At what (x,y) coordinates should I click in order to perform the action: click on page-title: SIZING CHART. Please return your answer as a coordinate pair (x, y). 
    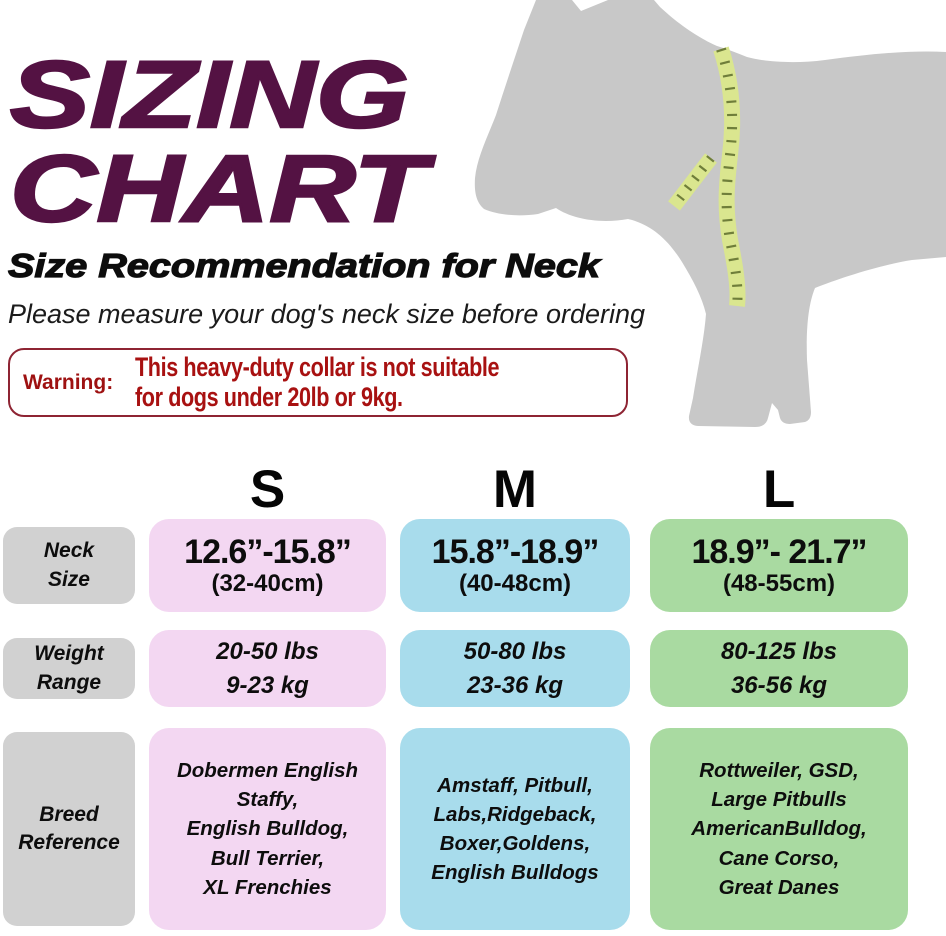
    Looking at the image, I should click on (218, 142).